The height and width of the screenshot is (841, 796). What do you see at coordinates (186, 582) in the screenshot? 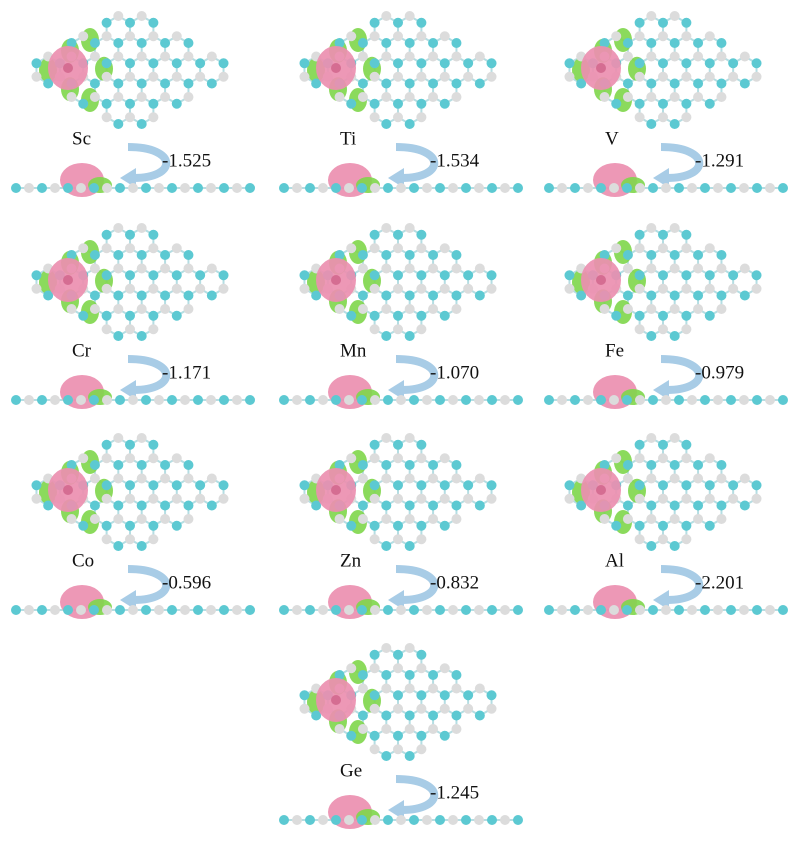
I see `charge-value: -0.596` at bounding box center [186, 582].